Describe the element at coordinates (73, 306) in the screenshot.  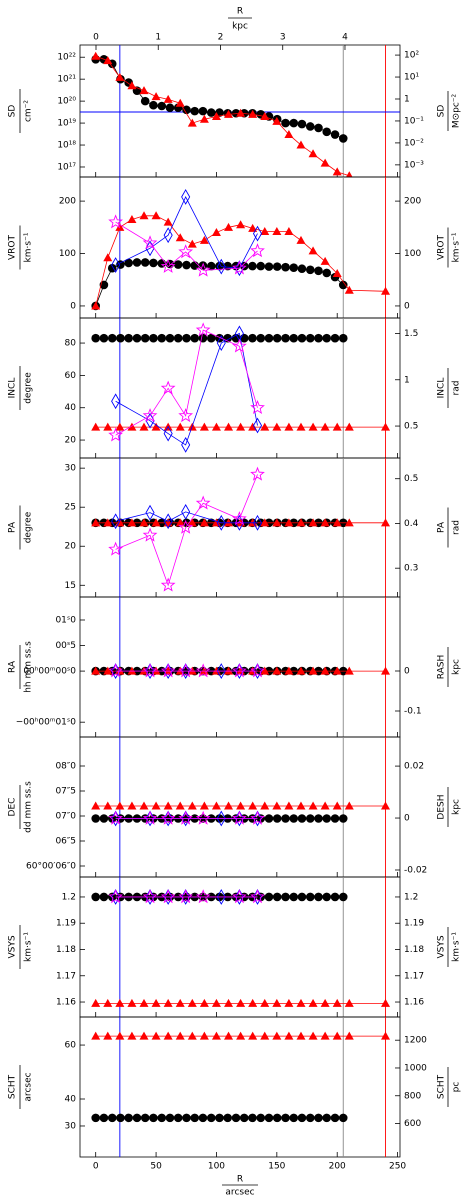
I see `y-tick-label: 0` at that location.